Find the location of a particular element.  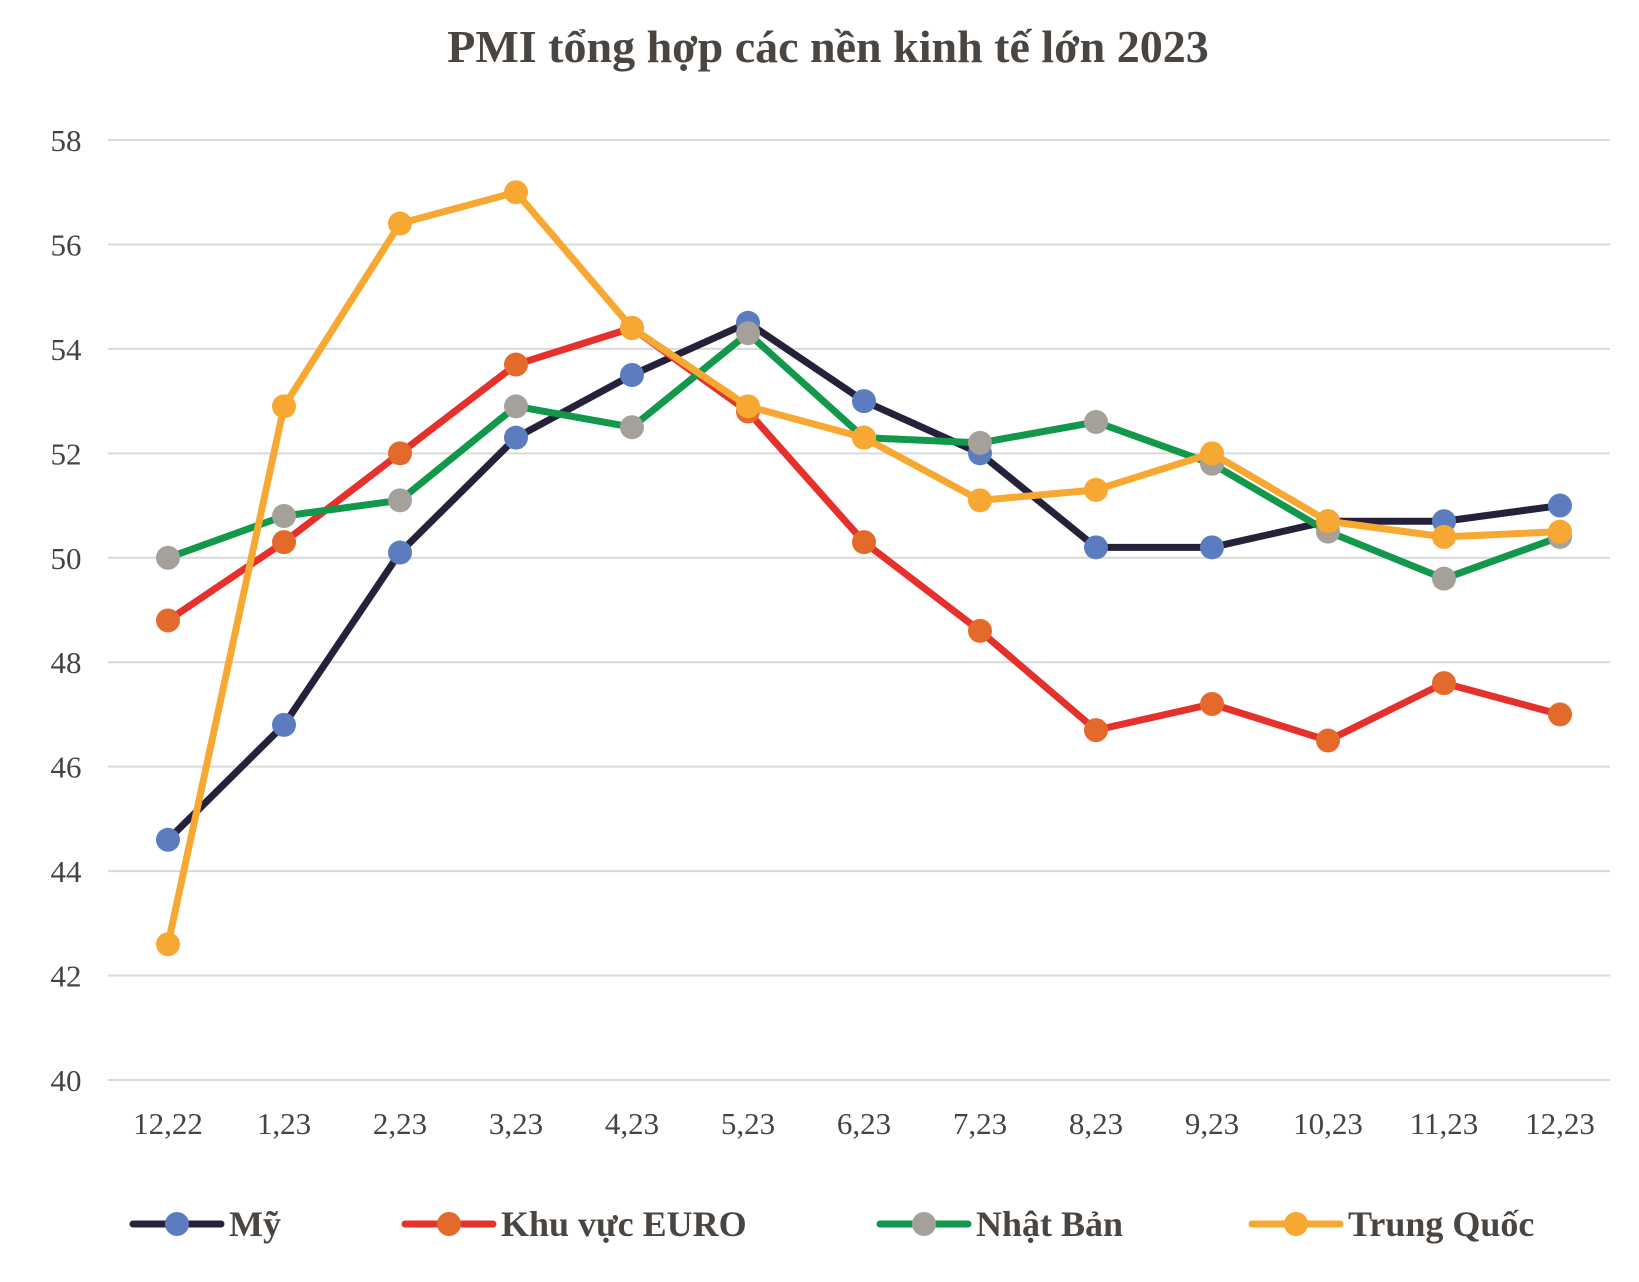

x-tick-label: 2,23 is located at coordinates (400, 1123).